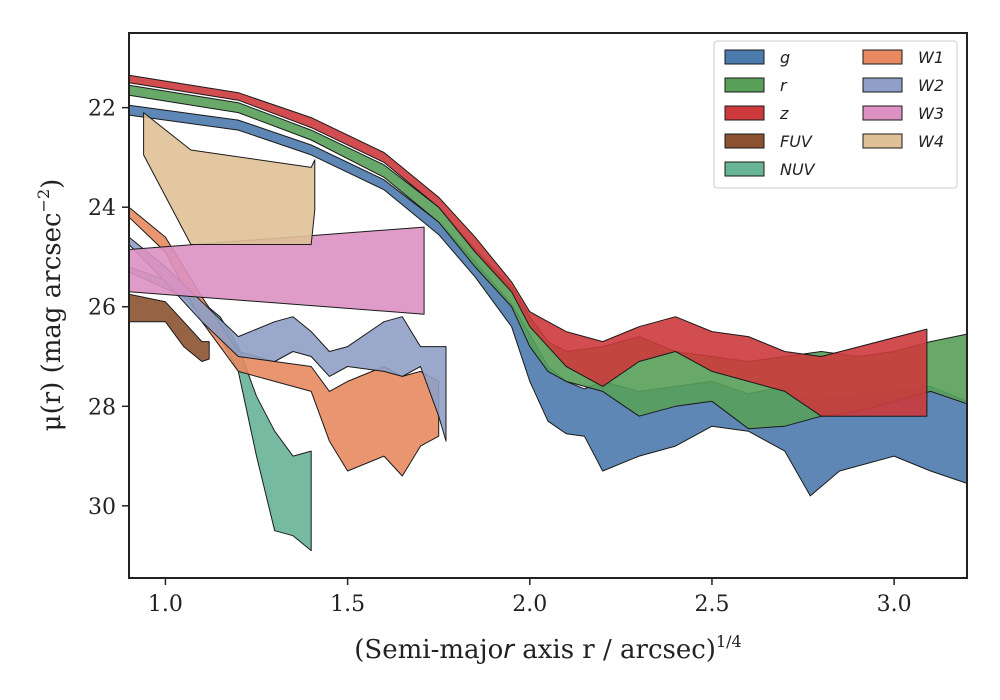 The image size is (1000, 700). I want to click on y-tick-label: 24, so click(102, 208).